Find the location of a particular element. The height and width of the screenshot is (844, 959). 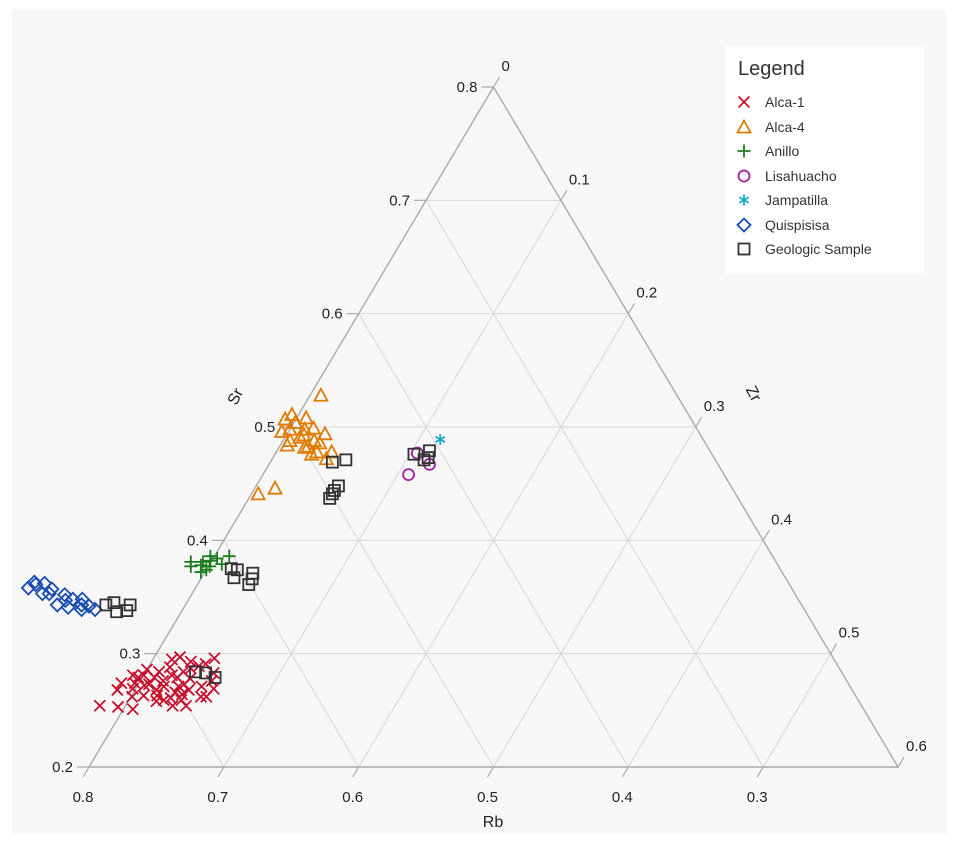

triangle-marker-icon is located at coordinates (744, 126).